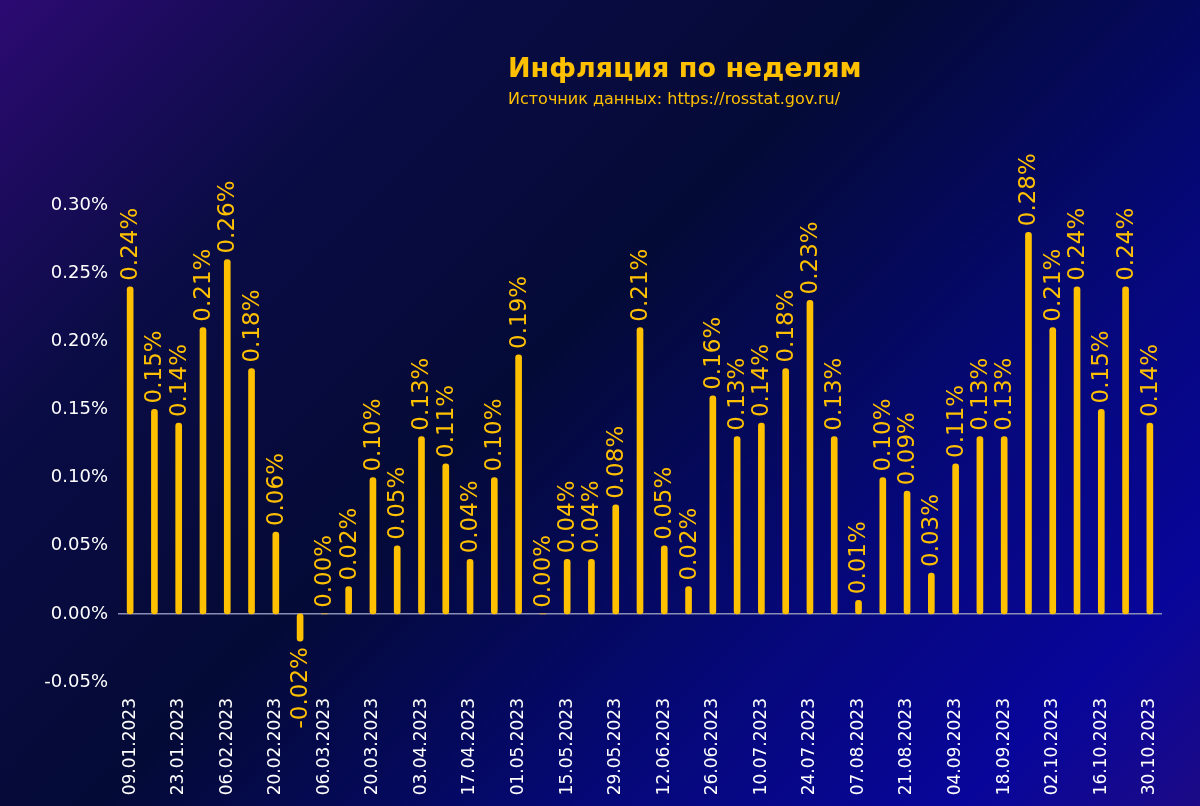  What do you see at coordinates (517, 312) in the screenshot?
I see `data-label: 0.19%` at bounding box center [517, 312].